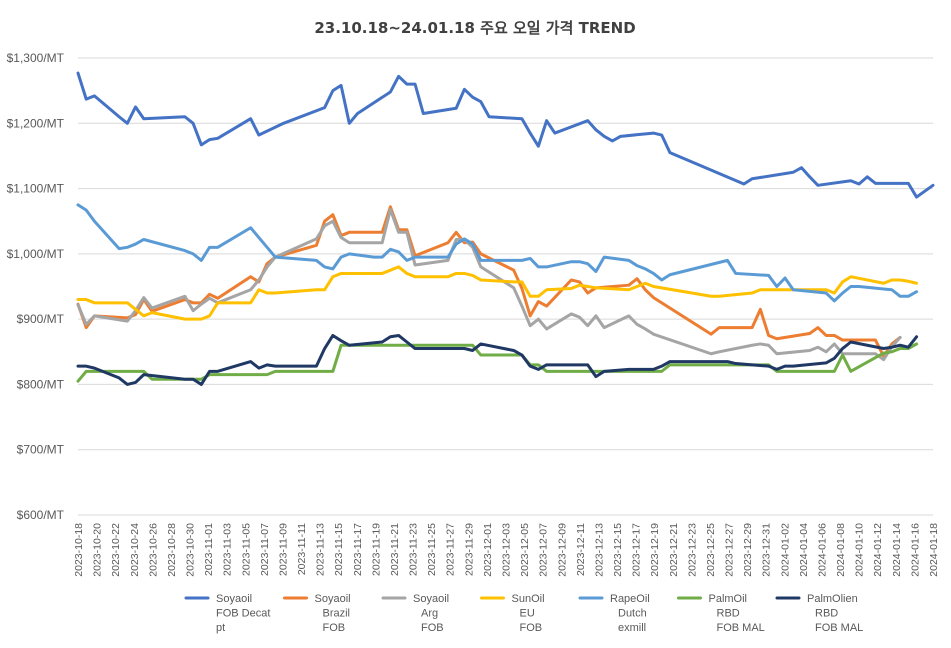  I want to click on x-tick-label: 2023-10-30, so click(191, 550).